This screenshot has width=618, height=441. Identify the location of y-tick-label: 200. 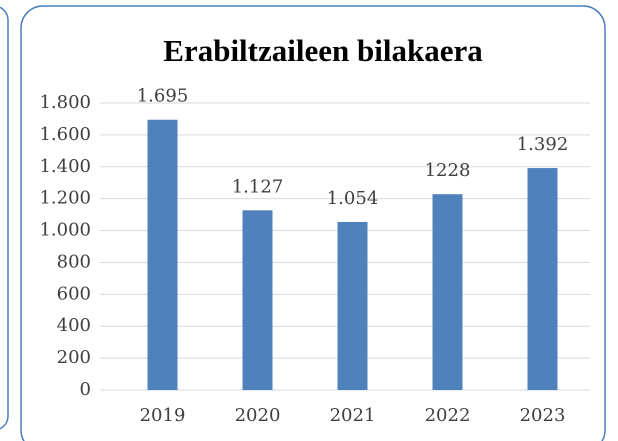
(74, 357).